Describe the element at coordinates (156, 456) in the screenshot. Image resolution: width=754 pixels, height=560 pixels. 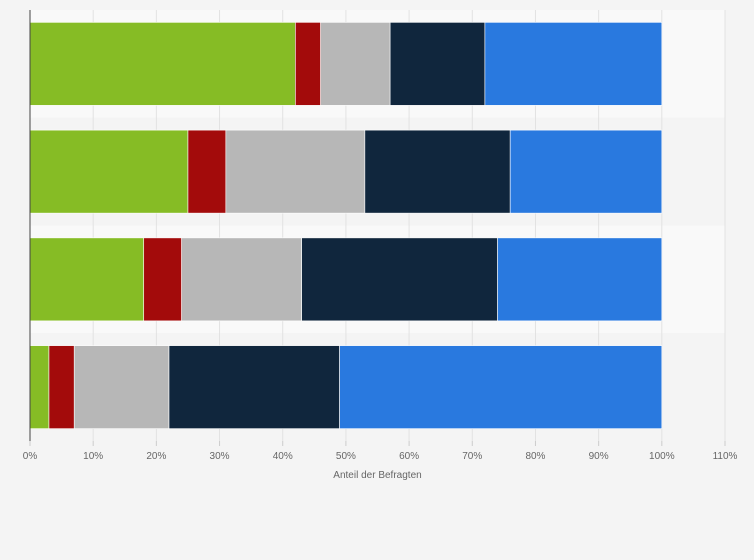
I see `x-tick-label: 20%` at that location.